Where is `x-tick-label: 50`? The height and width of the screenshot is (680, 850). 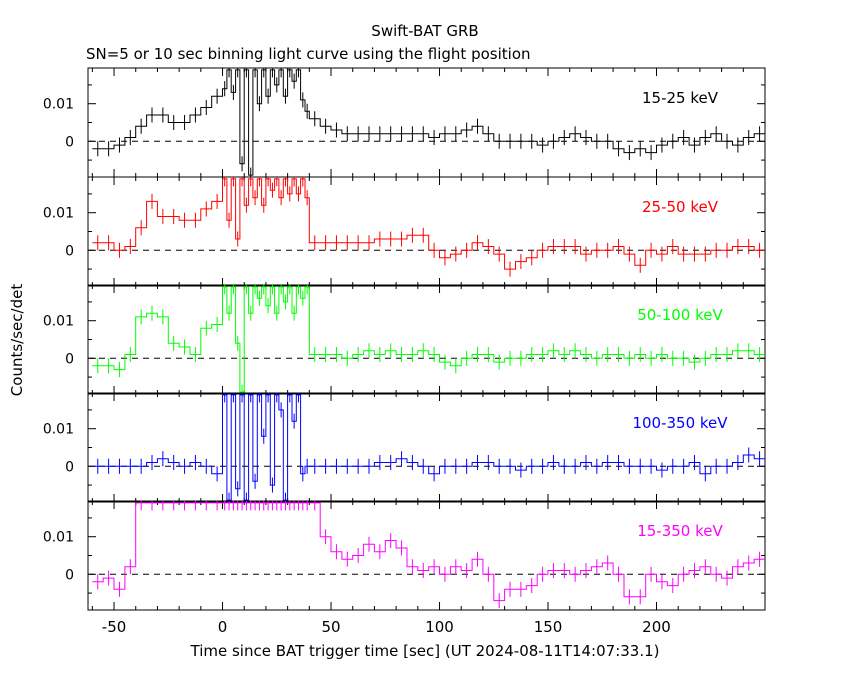
x-tick-label: 50 is located at coordinates (330, 627).